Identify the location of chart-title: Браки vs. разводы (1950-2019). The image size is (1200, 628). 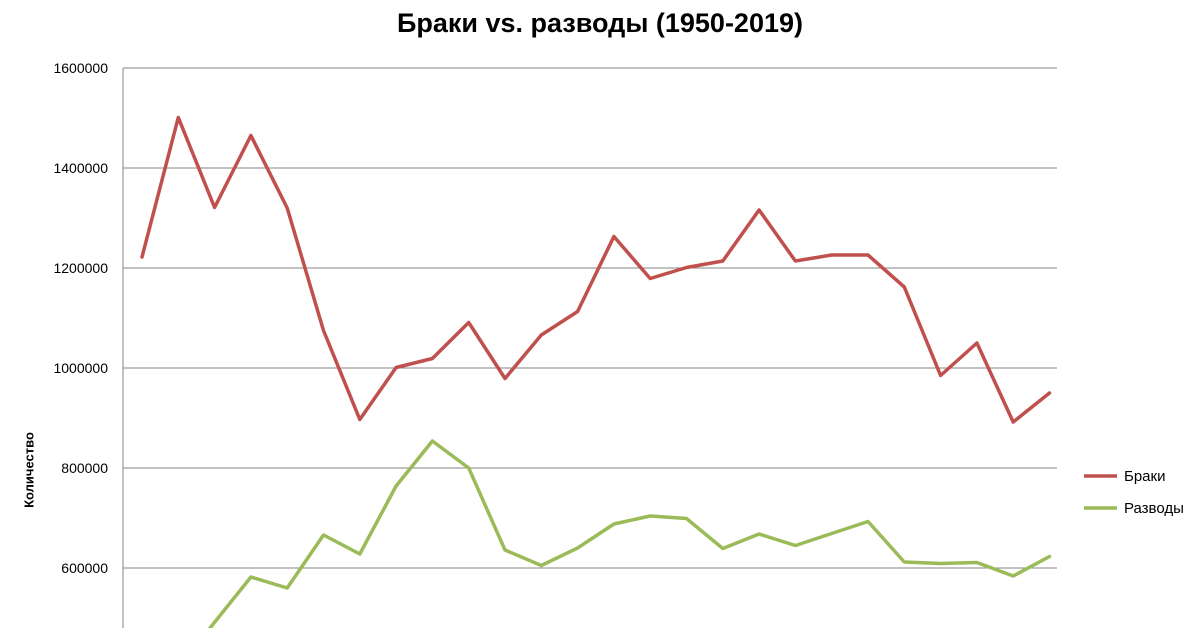
(599, 23).